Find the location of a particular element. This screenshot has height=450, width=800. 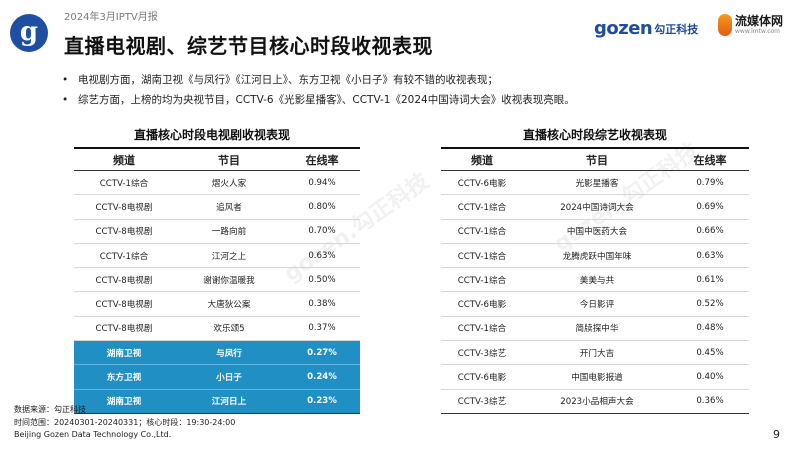

cell-rate: 0.66% is located at coordinates (710, 231).